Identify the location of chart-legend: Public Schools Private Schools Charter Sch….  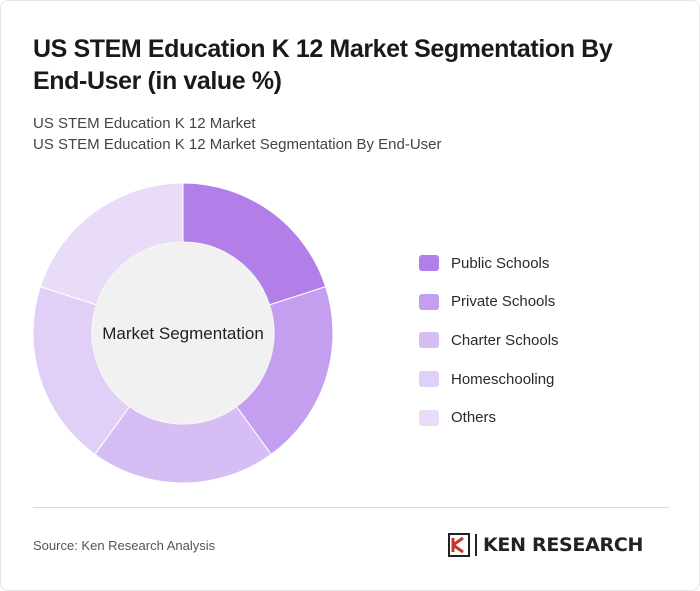
(549, 340).